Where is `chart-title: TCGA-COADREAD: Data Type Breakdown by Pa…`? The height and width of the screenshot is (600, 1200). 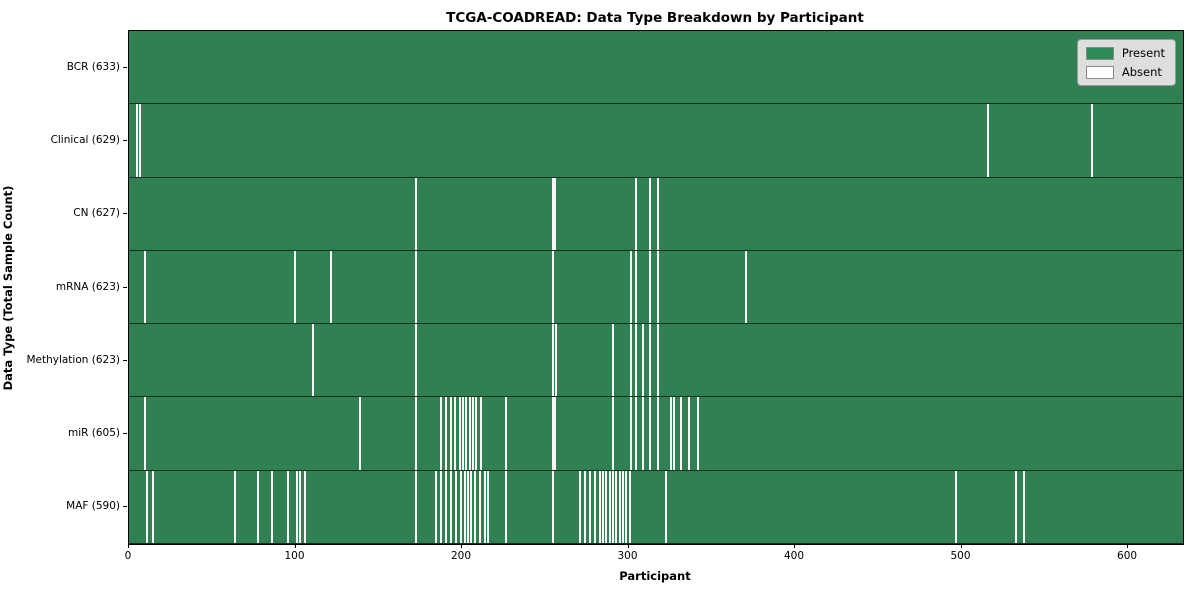
chart-title: TCGA-COADREAD: Data Type Breakdown by Pa… is located at coordinates (655, 18).